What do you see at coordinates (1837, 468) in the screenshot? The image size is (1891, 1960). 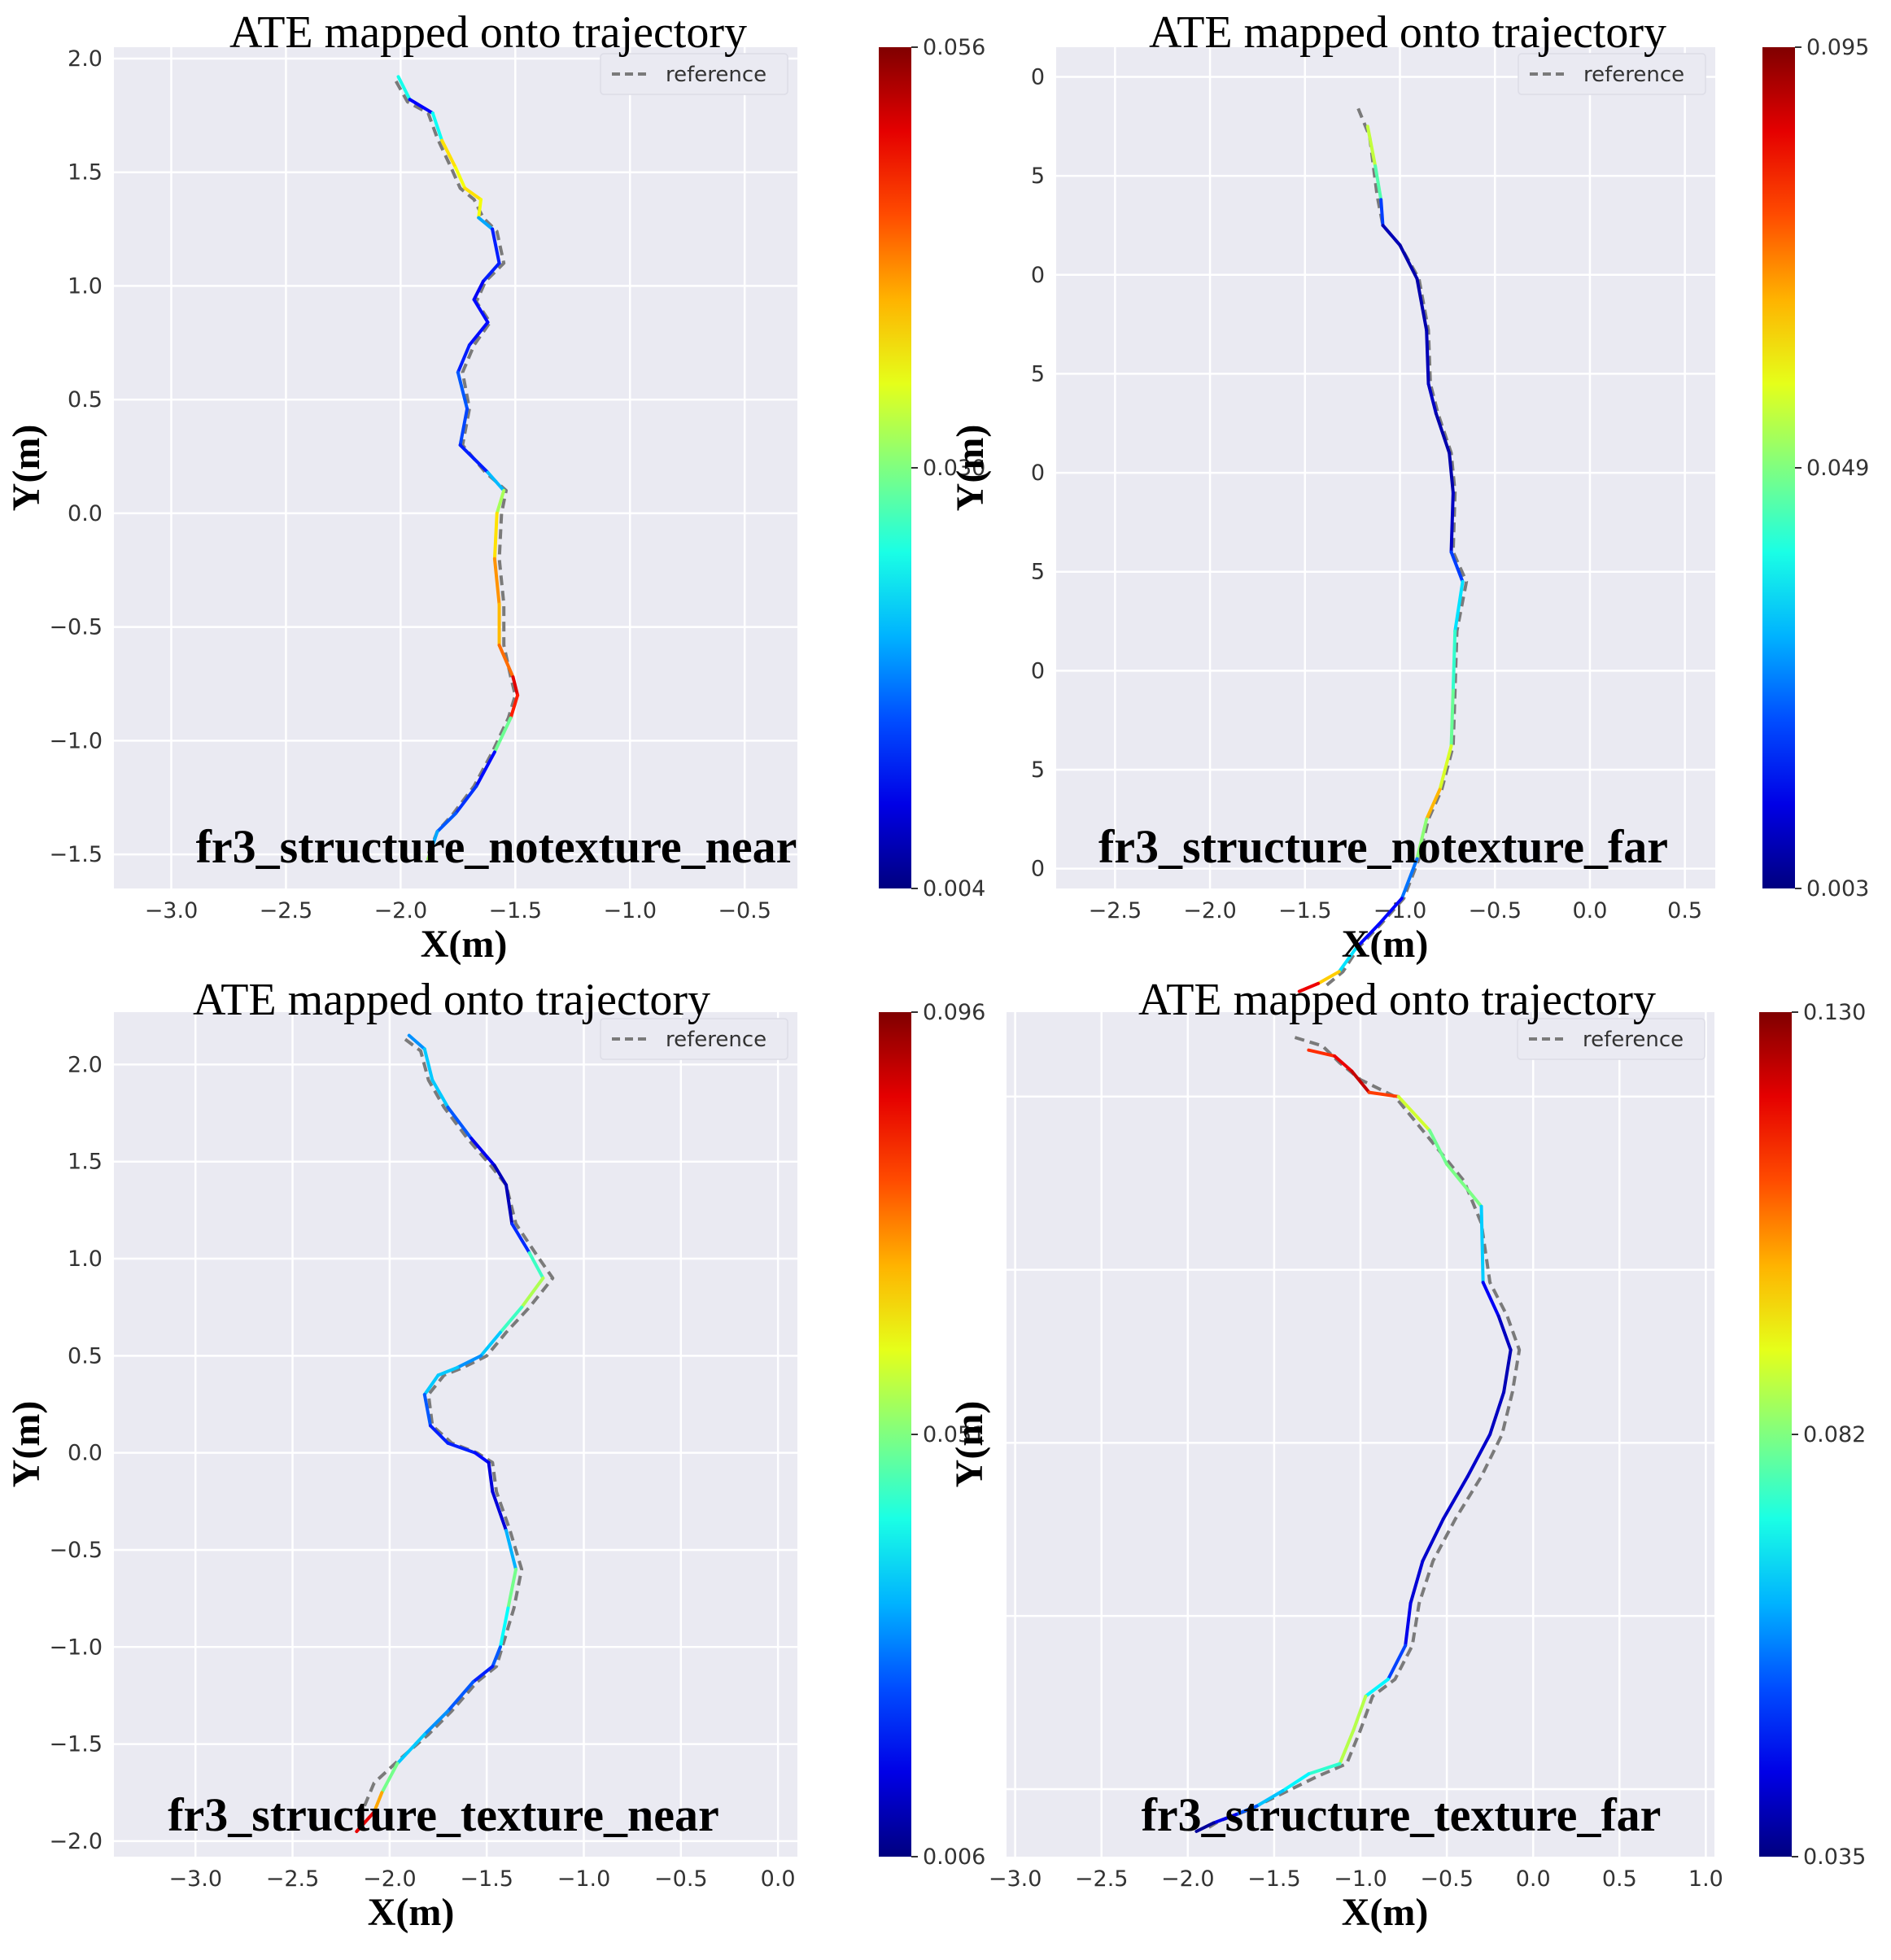 I see `colorbar-tick-label: 0.049` at bounding box center [1837, 468].